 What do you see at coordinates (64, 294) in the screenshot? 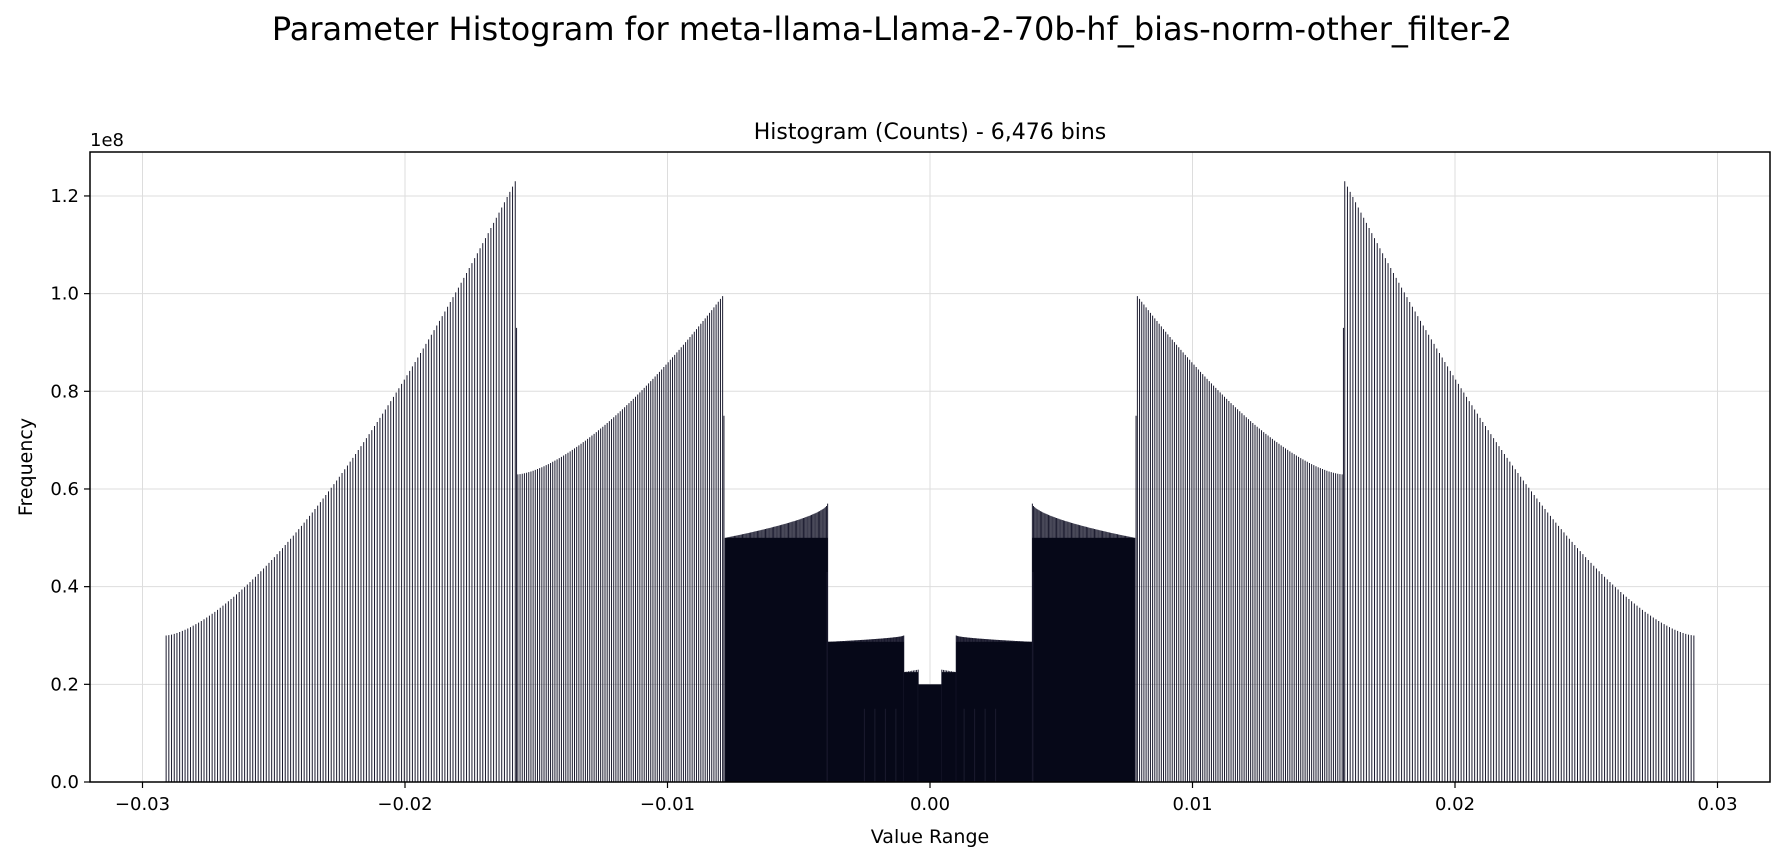
I see `y-tick-label: 1.0` at bounding box center [64, 294].